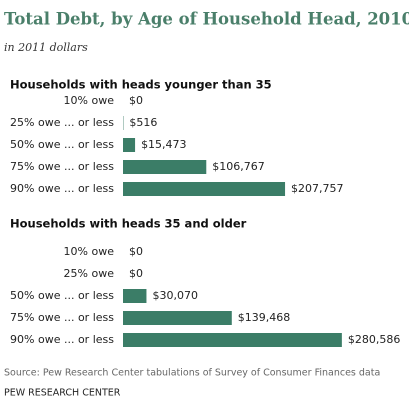  I want to click on value-label: $139,468, so click(264, 317).